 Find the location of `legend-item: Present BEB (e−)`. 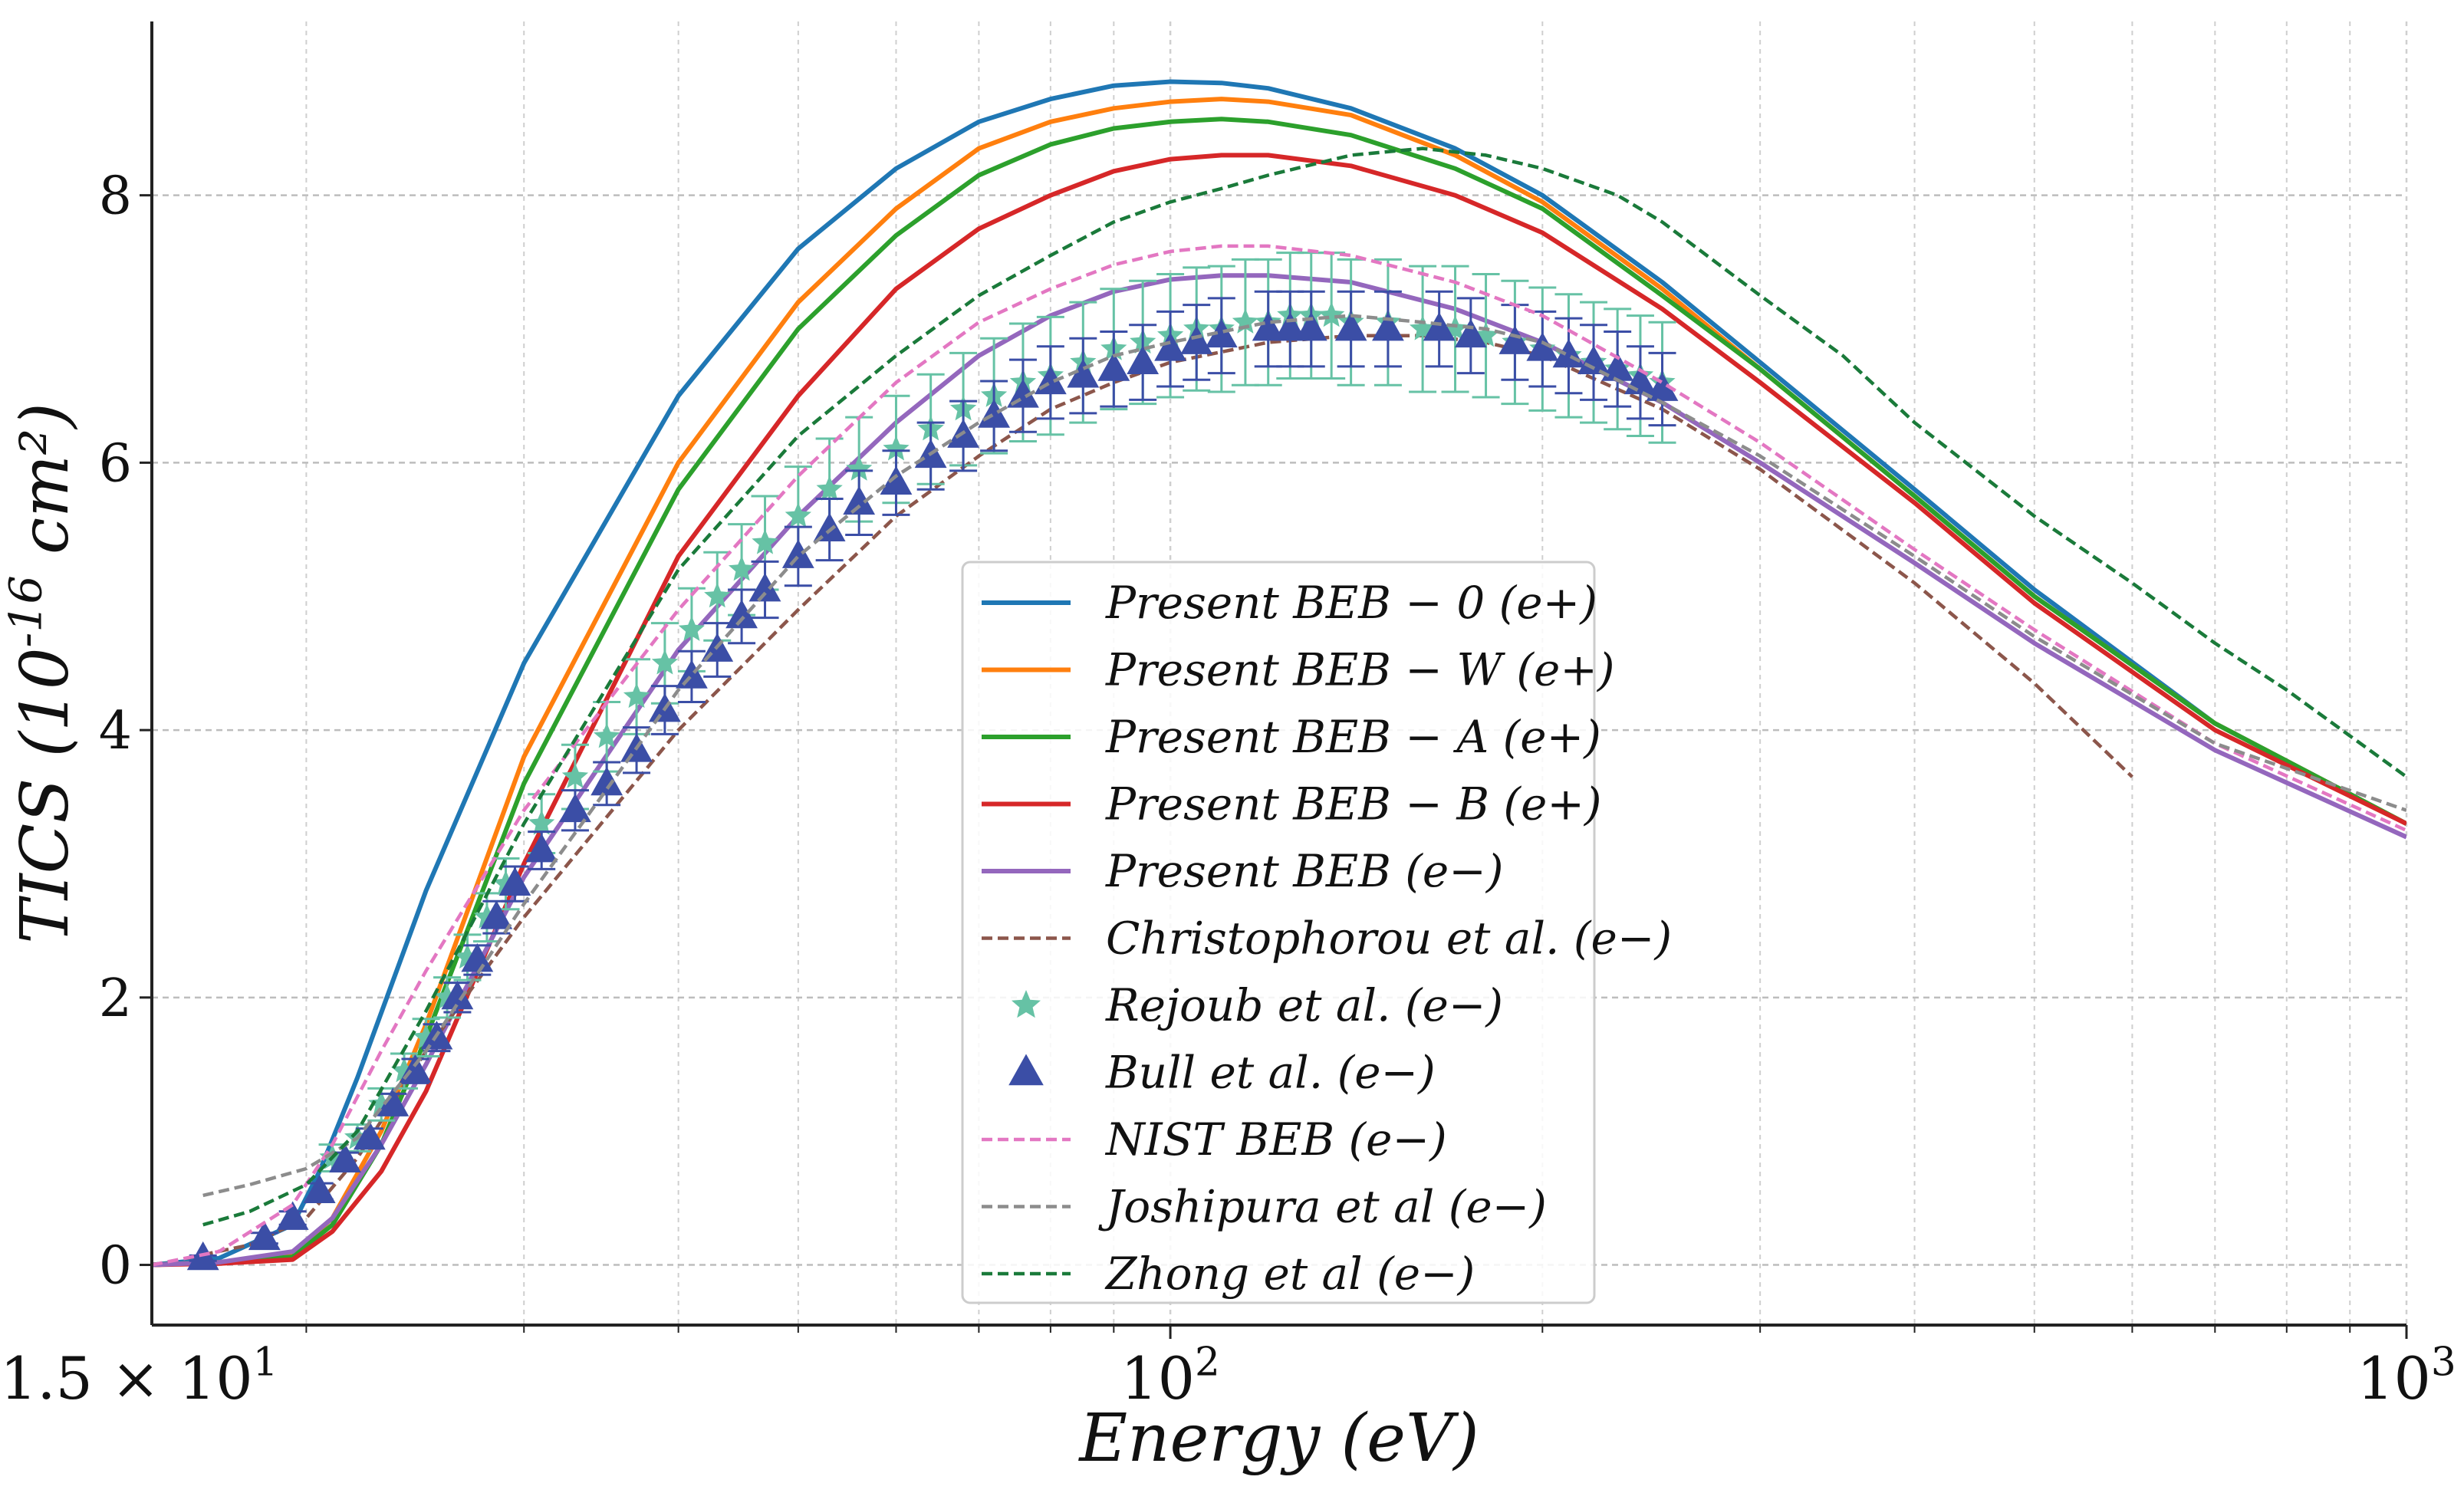

legend-item: Present BEB (e−) is located at coordinates (1242, 871).